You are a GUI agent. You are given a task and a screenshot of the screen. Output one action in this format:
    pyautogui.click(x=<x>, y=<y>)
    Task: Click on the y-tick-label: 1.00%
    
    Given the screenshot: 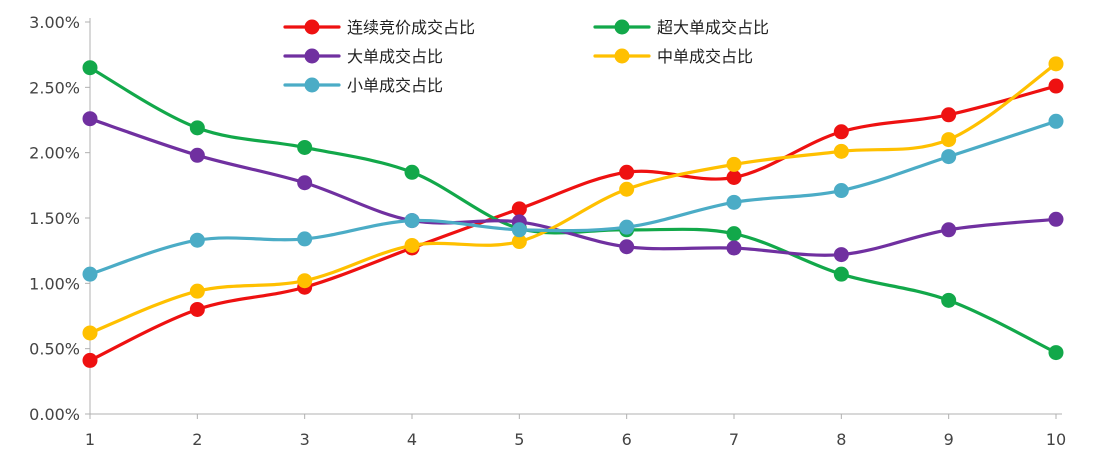 What is the action you would take?
    pyautogui.click(x=54, y=283)
    